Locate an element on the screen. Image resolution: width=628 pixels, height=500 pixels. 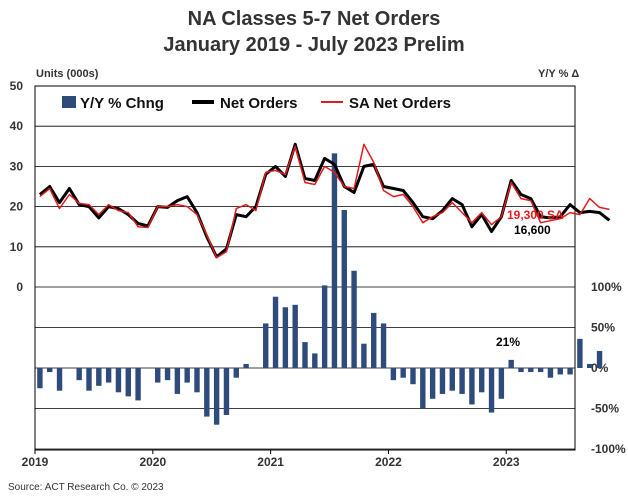
x-tick-label: 2019 is located at coordinates (35, 462).